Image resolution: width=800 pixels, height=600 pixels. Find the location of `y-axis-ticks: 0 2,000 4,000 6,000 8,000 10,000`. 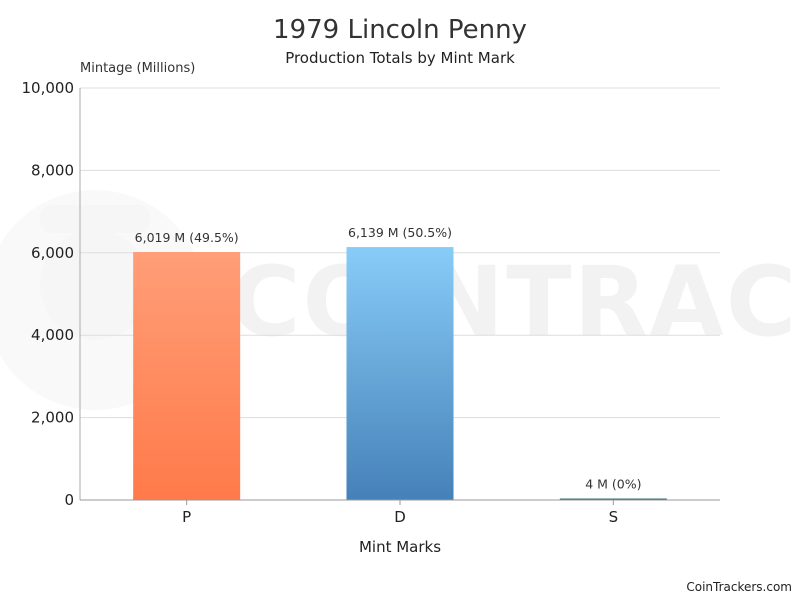

y-axis-ticks: 0 2,000 4,000 6,000 8,000 10,000 is located at coordinates (48, 294).